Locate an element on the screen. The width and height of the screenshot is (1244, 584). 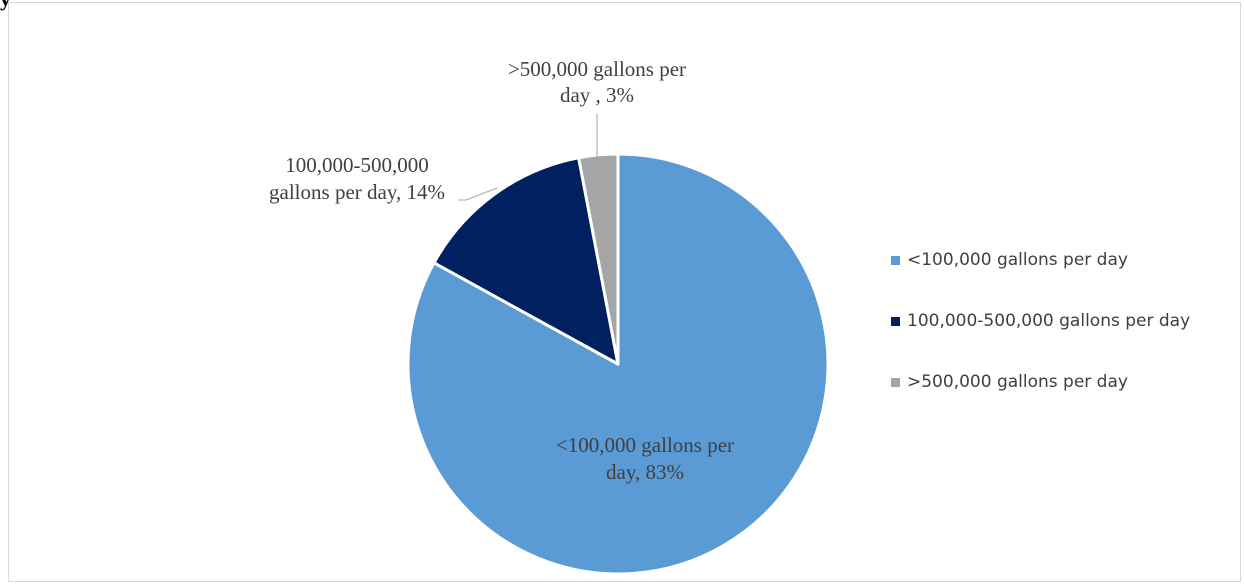
legend-item: 100,000-500,000 gallons per day is located at coordinates (1040, 321).